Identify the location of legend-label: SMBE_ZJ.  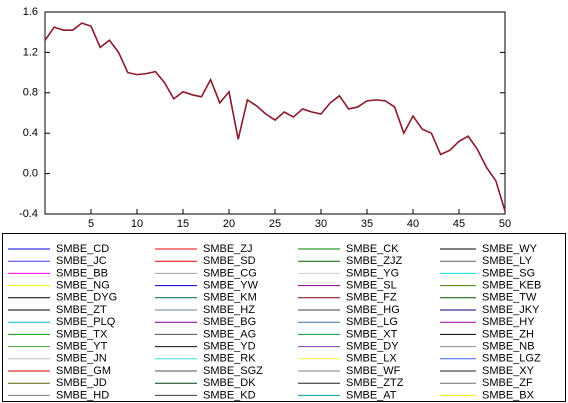
(228, 249).